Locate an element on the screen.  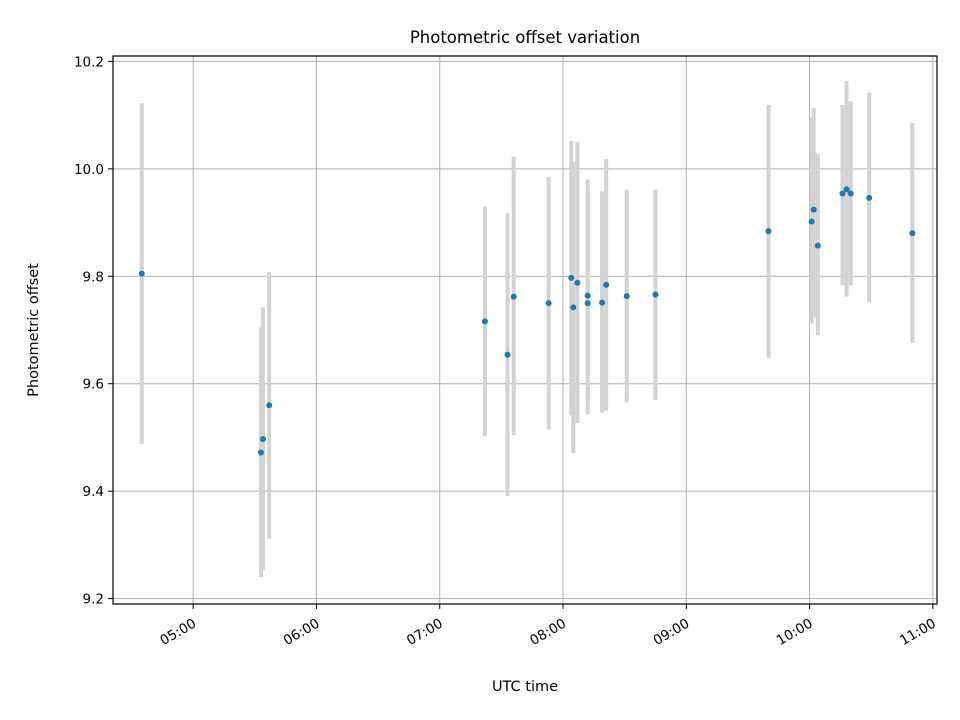
y-tick-label: 10.2 is located at coordinates (89, 62).